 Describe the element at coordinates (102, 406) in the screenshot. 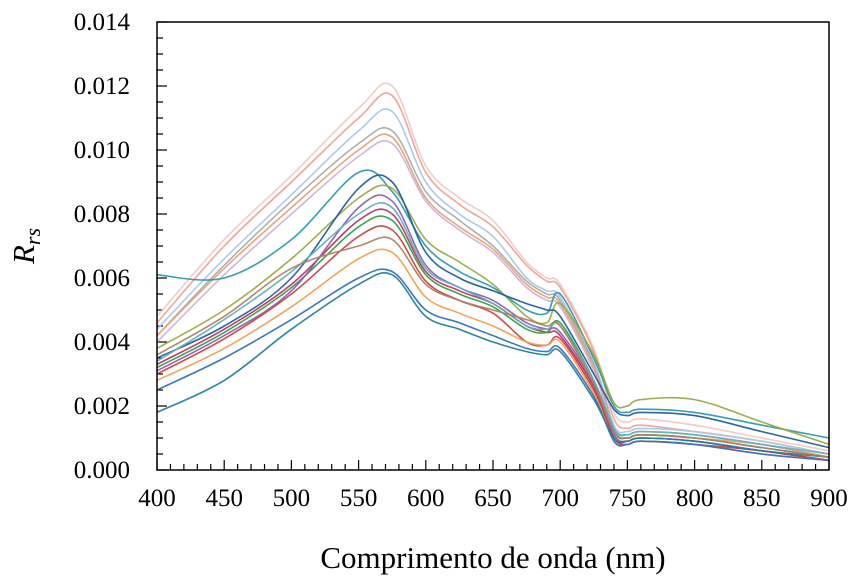

I see `y-tick-label: 0.002` at that location.